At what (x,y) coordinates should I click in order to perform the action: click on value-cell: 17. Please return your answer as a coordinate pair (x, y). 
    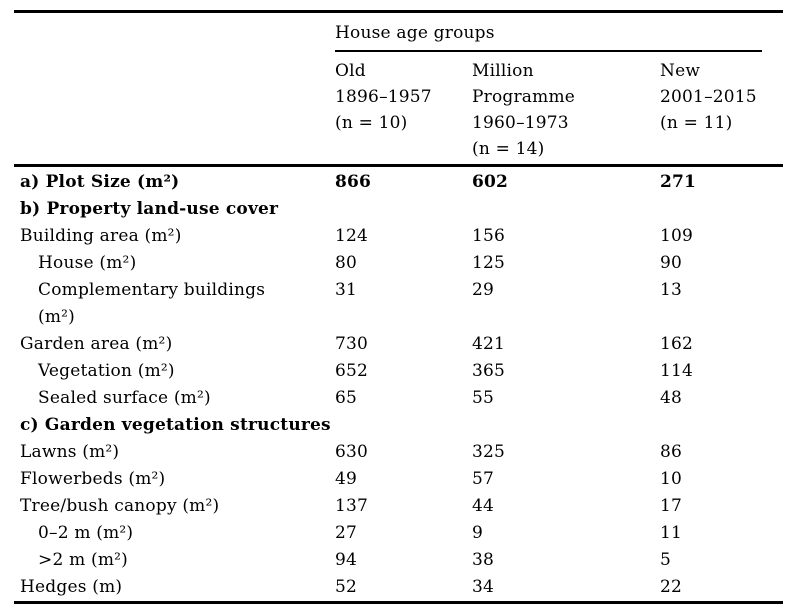
    Looking at the image, I should click on (671, 506).